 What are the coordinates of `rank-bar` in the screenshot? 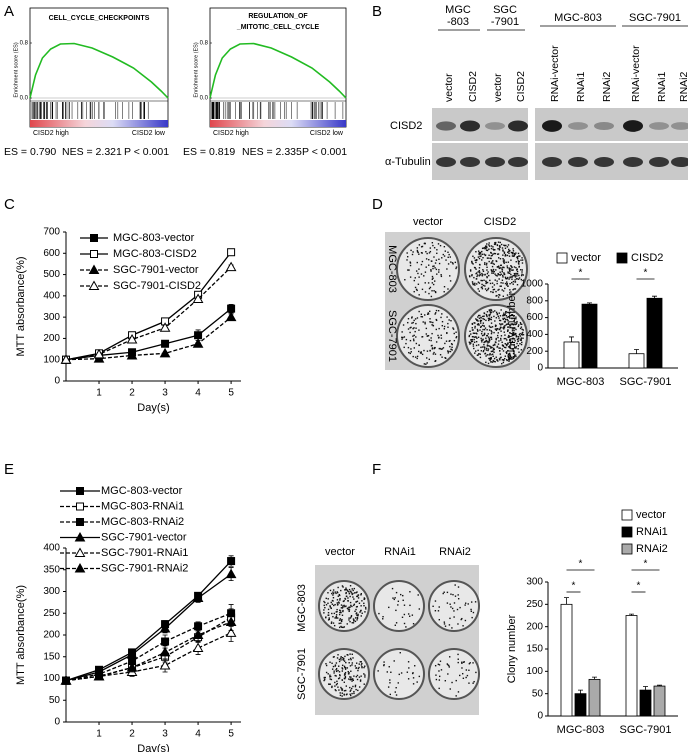 It's located at (99, 123).